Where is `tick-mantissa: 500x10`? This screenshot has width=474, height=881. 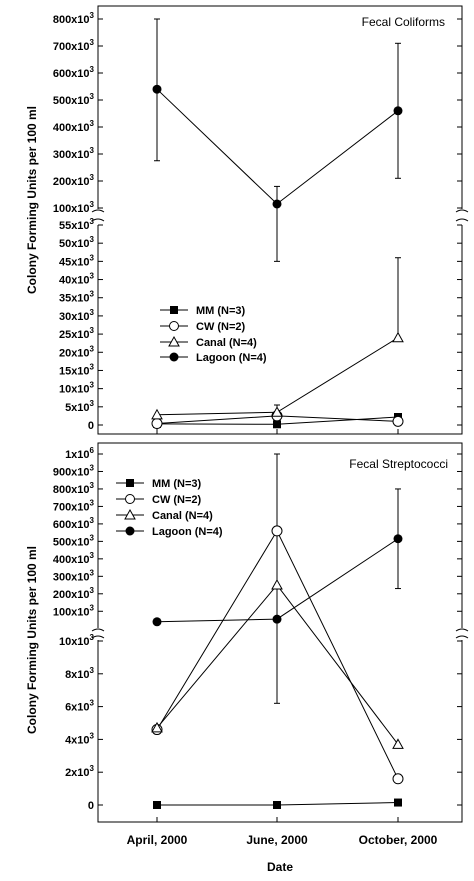 tick-mantissa: 500x10 is located at coordinates (71, 542).